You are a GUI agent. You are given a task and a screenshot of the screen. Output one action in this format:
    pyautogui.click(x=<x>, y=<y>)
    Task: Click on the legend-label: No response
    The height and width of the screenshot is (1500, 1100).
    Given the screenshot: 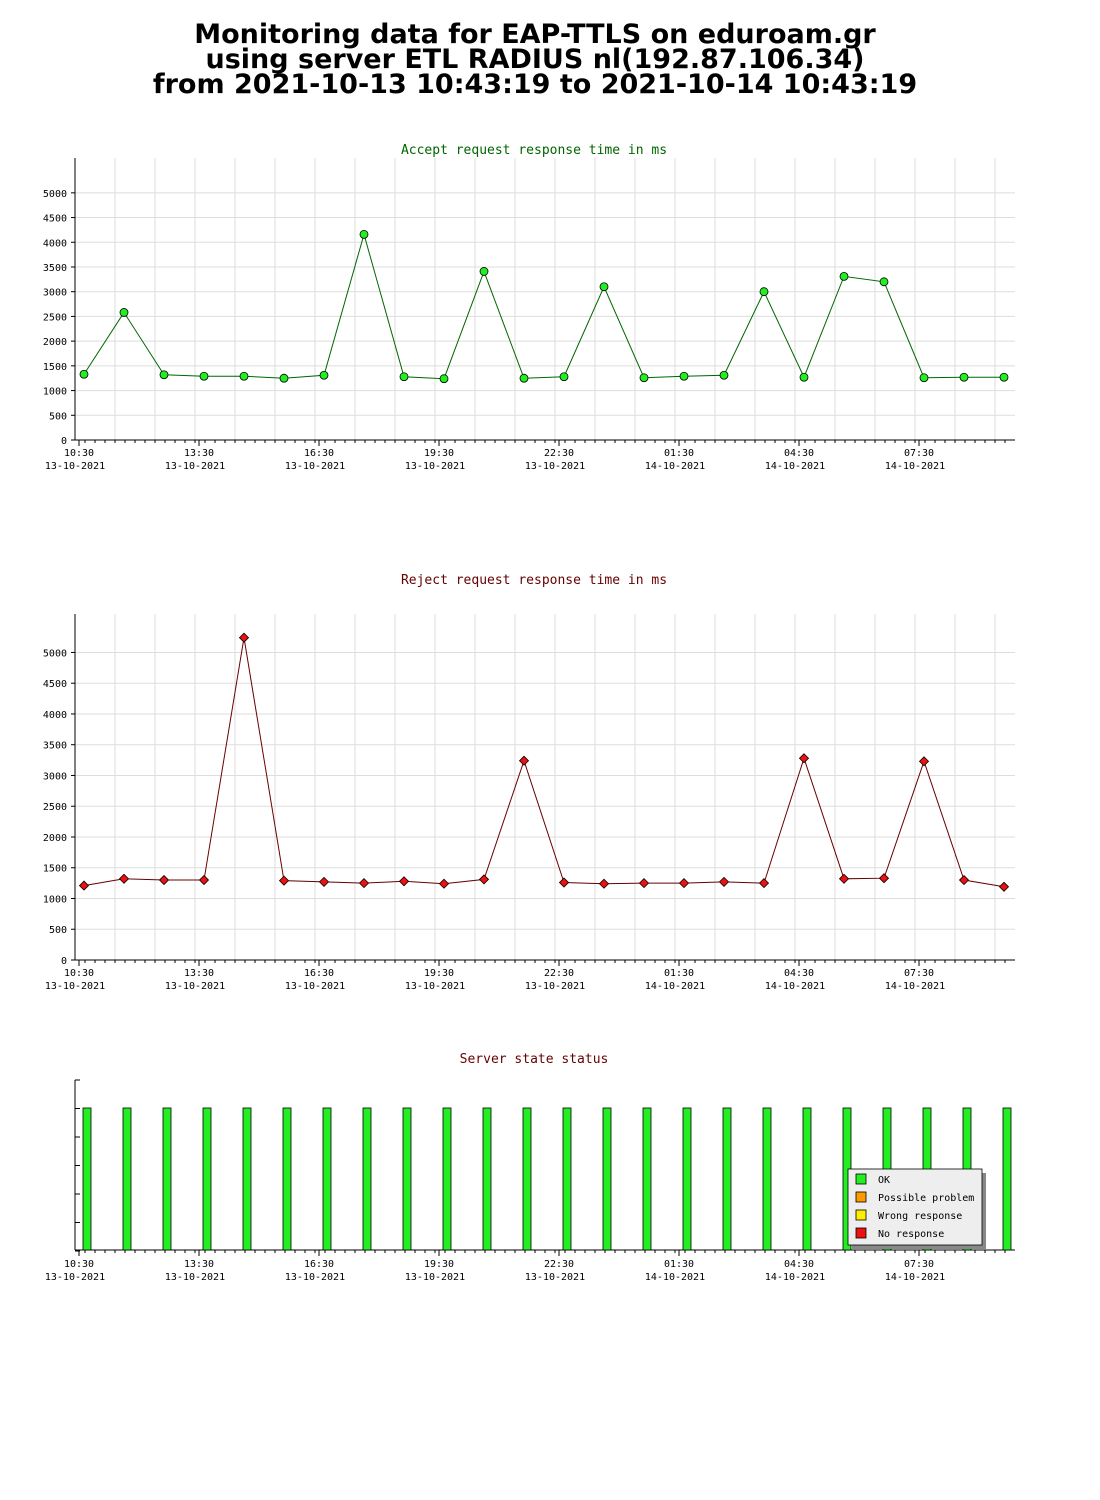 What is the action you would take?
    pyautogui.click(x=911, y=1234)
    